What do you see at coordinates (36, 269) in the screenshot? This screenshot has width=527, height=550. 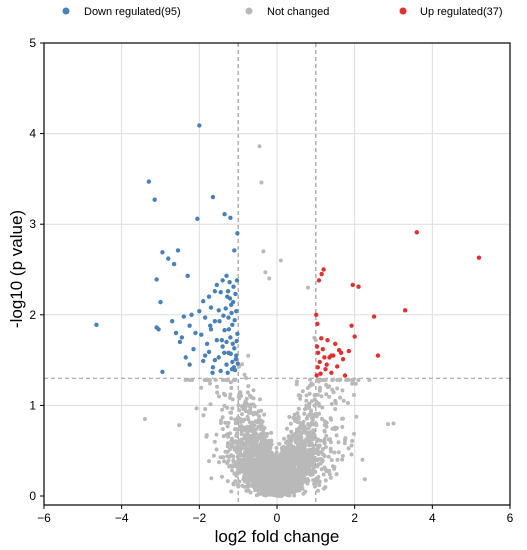 I see `y-tick-labels: 0 1 2 3 4 5` at bounding box center [36, 269].